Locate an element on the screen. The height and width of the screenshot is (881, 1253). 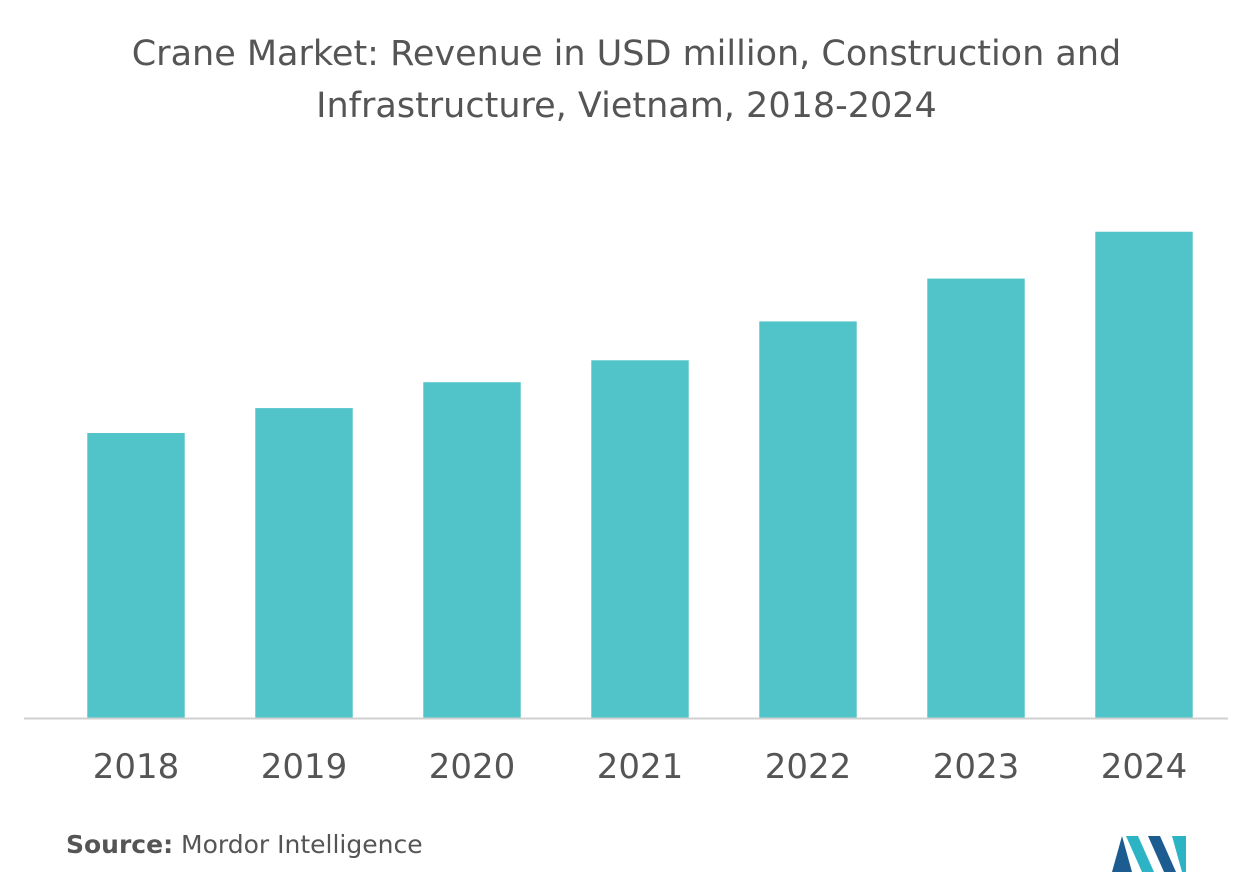
bar-2021 is located at coordinates (640, 539).